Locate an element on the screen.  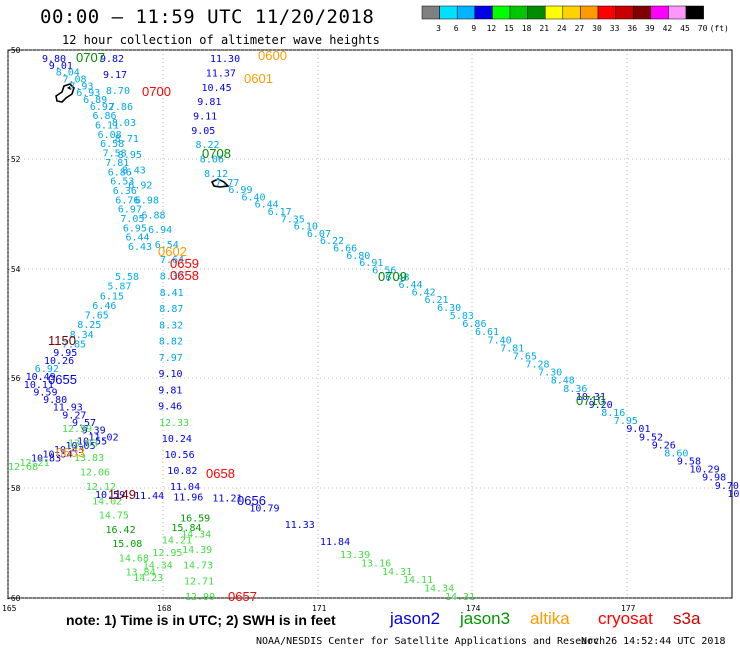
swh-value: 14.39 is located at coordinates (197, 550).